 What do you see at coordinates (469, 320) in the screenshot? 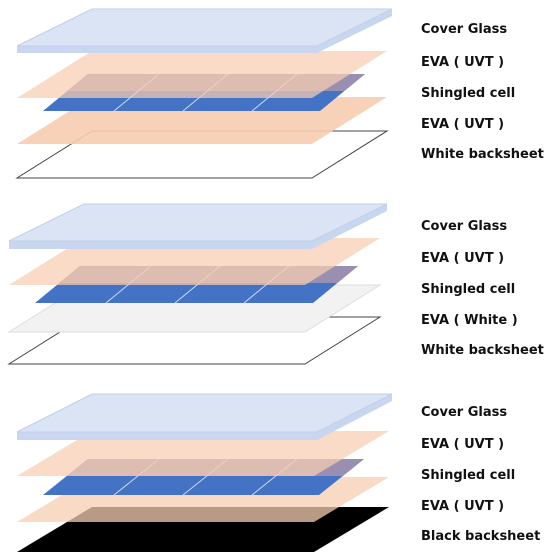
I see `label-eva-white: EVA ( White )` at bounding box center [469, 320].